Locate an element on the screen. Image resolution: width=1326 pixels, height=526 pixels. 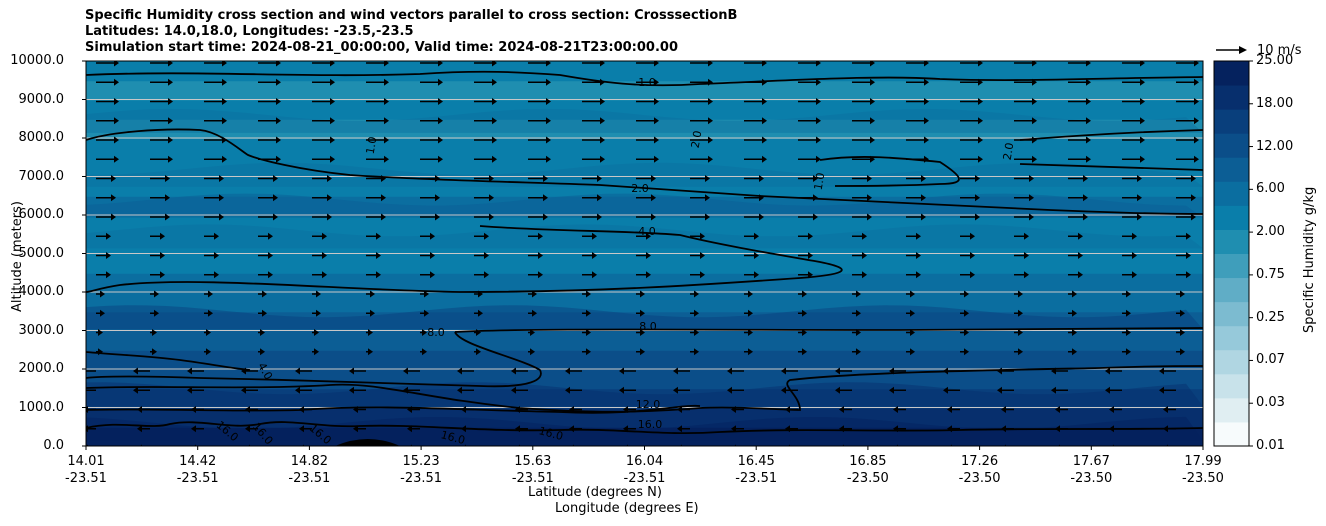
contour-label: 4.0 is located at coordinates (647, 231).